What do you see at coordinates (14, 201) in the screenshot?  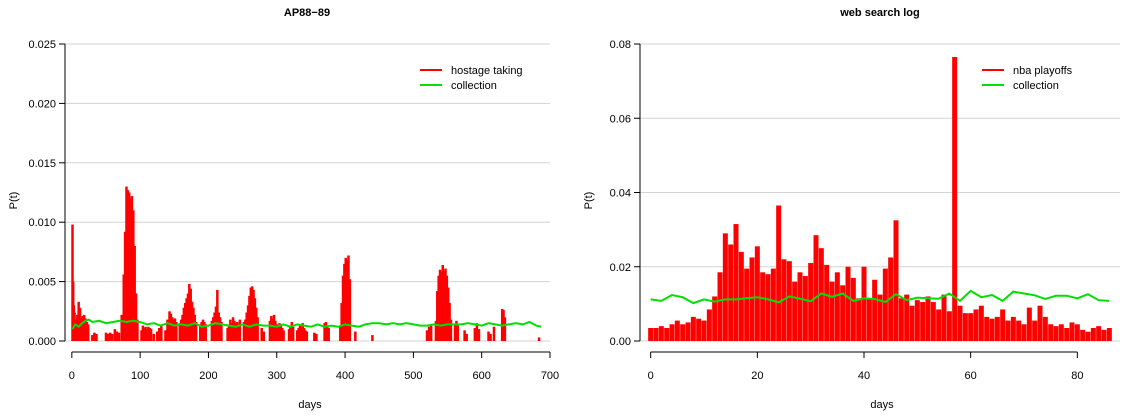 I see `y-axis-label: P(t)` at bounding box center [14, 201].